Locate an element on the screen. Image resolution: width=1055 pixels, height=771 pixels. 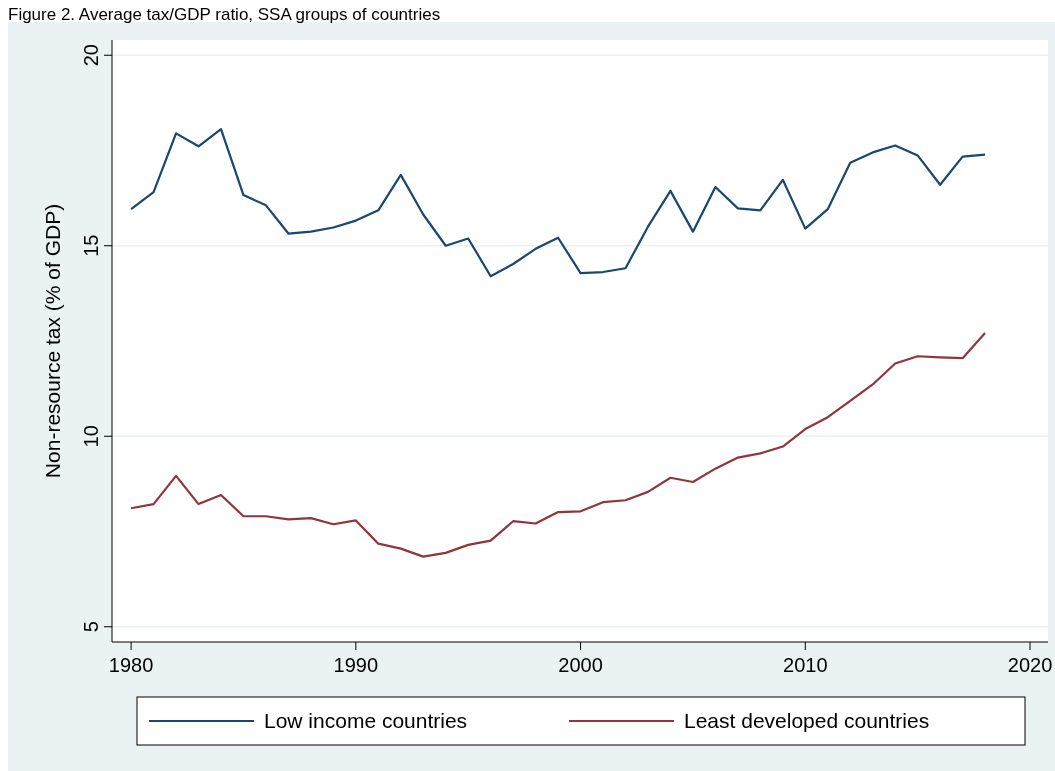
x-tick-label: 1980 is located at coordinates (131, 665).